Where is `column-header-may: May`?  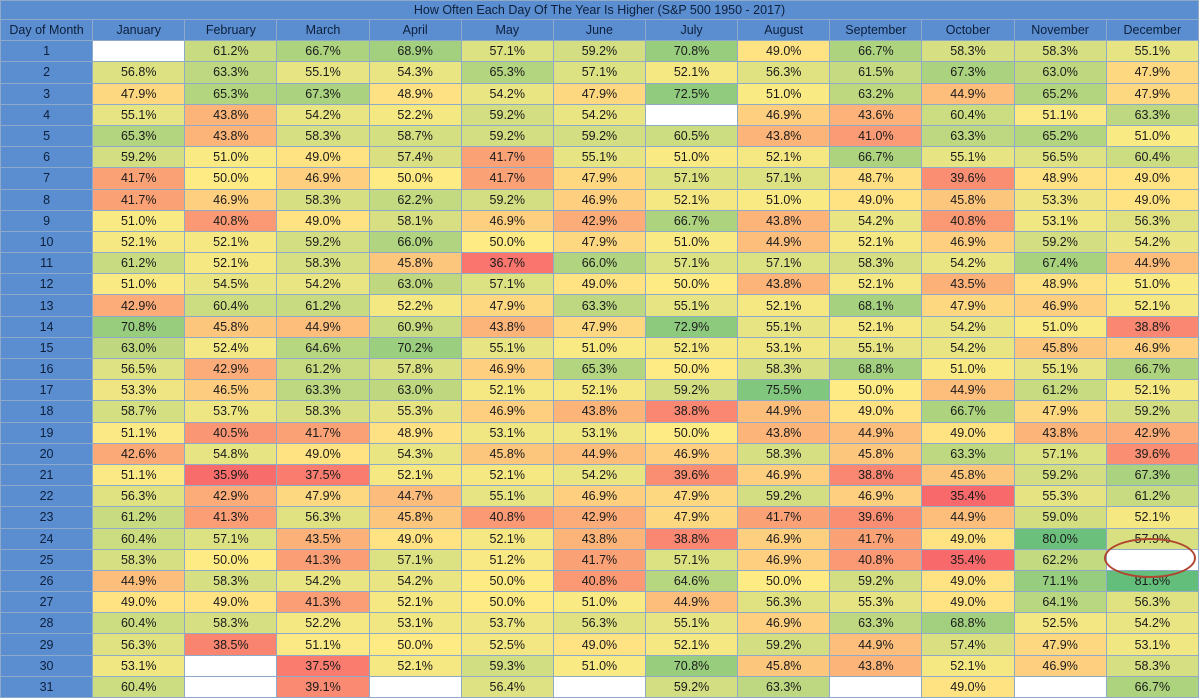
column-header-may: May is located at coordinates (507, 30).